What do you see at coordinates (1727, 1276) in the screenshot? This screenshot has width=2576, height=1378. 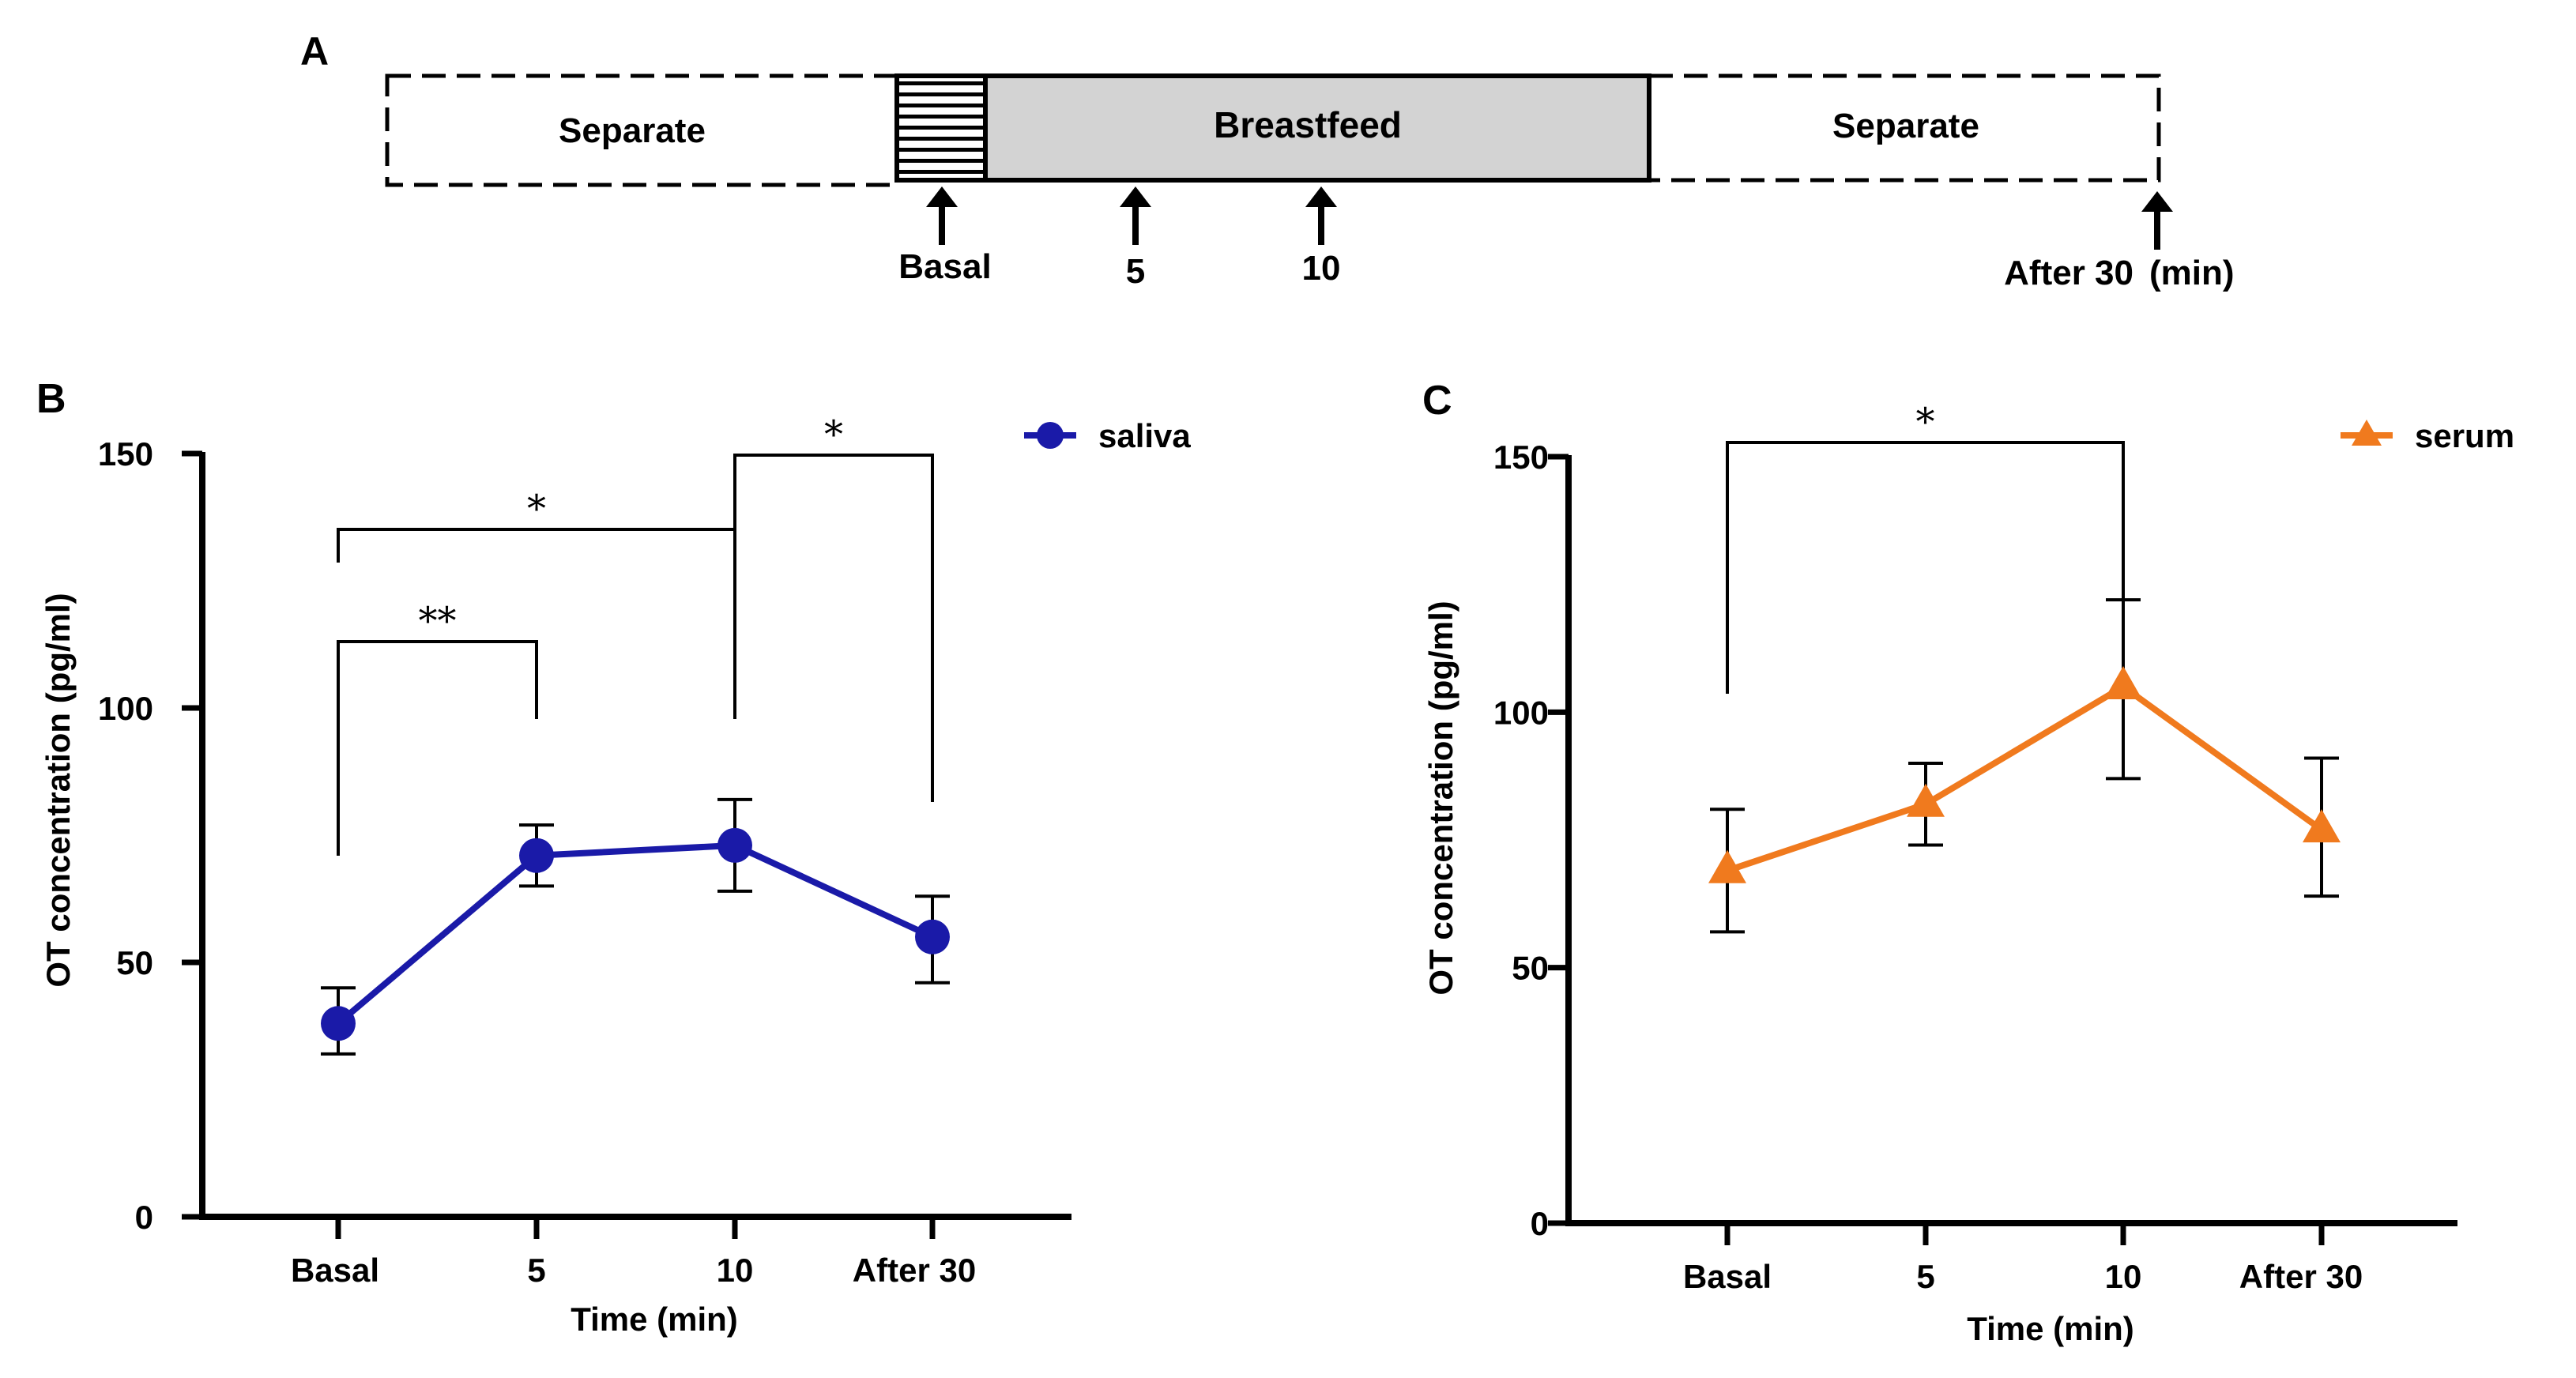 I see `panel-c-x-tick-label-0: Basal` at bounding box center [1727, 1276].